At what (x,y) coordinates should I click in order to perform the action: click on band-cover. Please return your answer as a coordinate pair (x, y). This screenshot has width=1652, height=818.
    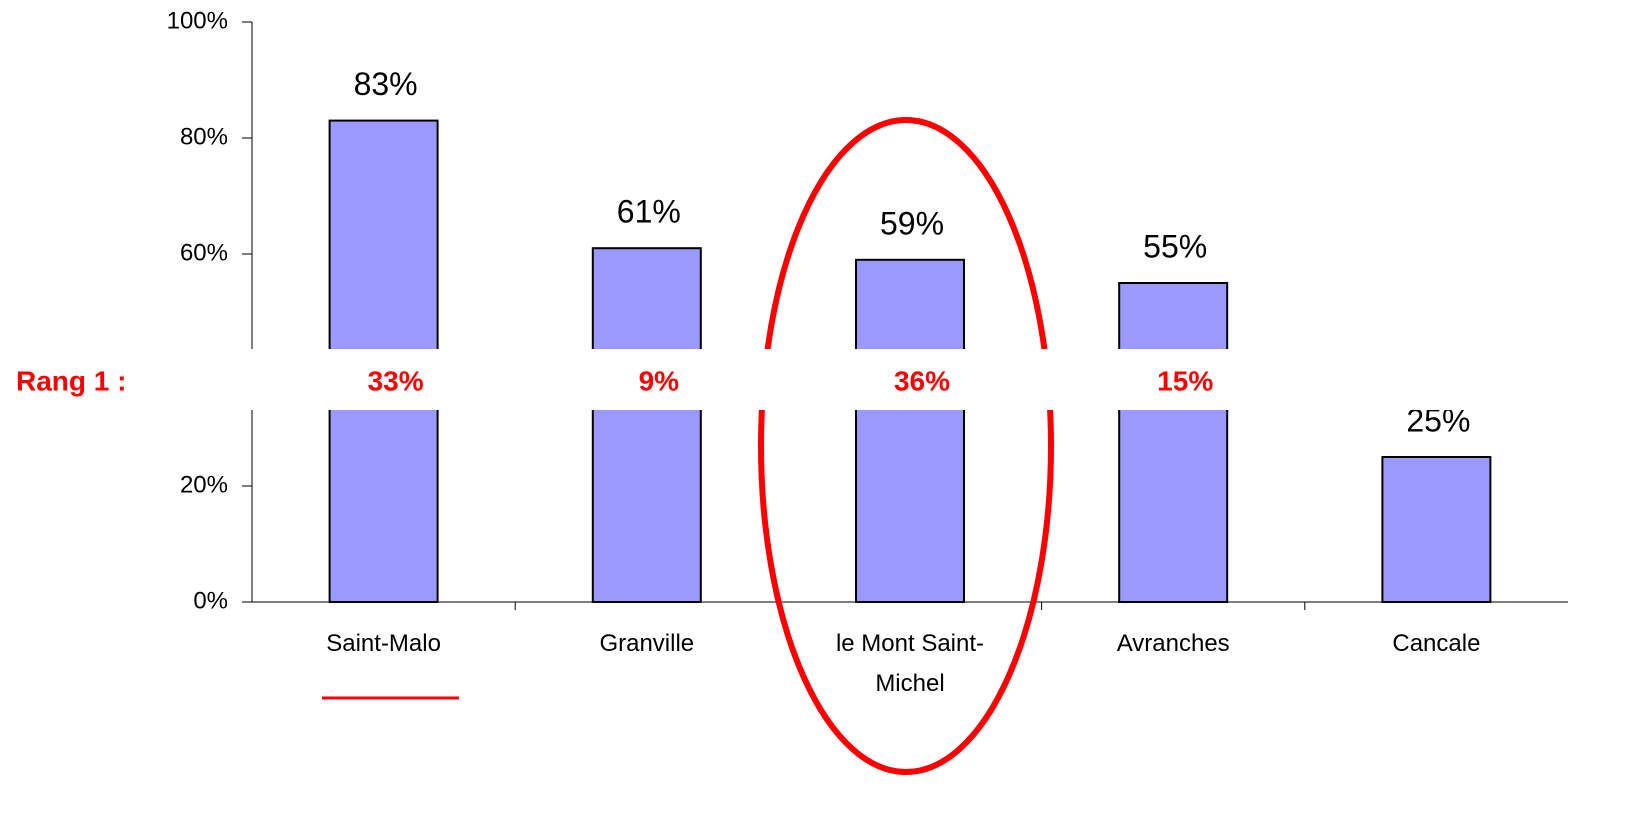
    Looking at the image, I should click on (826, 379).